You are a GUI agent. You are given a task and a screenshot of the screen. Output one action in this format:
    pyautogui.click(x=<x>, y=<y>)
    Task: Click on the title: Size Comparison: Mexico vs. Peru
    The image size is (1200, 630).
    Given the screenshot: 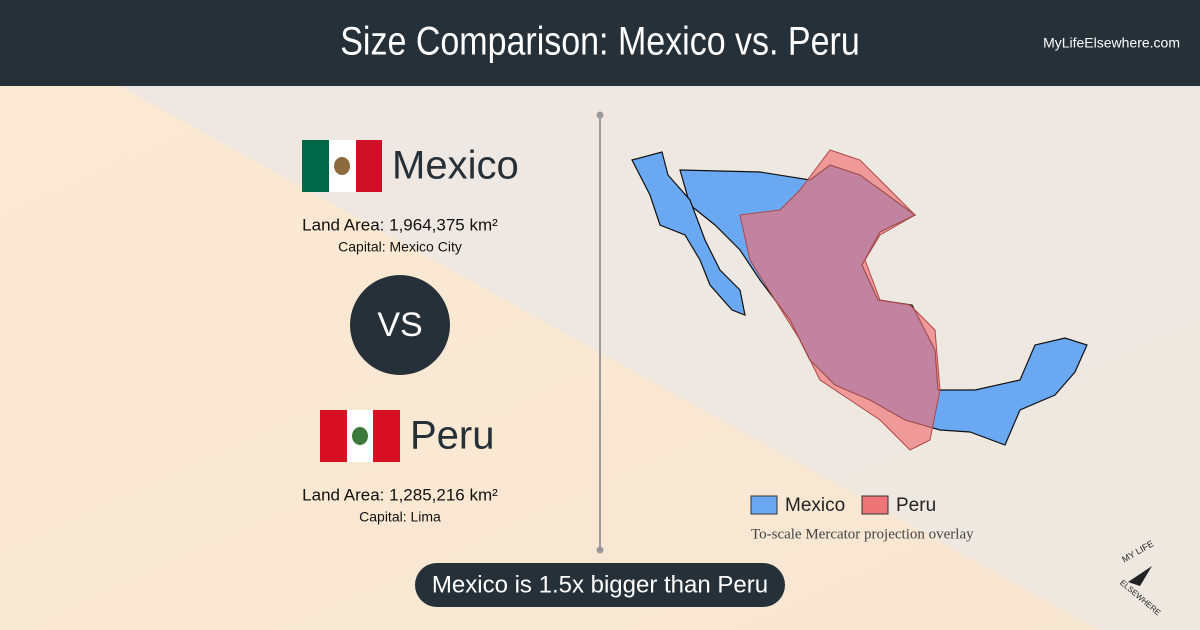 What is the action you would take?
    pyautogui.click(x=599, y=40)
    